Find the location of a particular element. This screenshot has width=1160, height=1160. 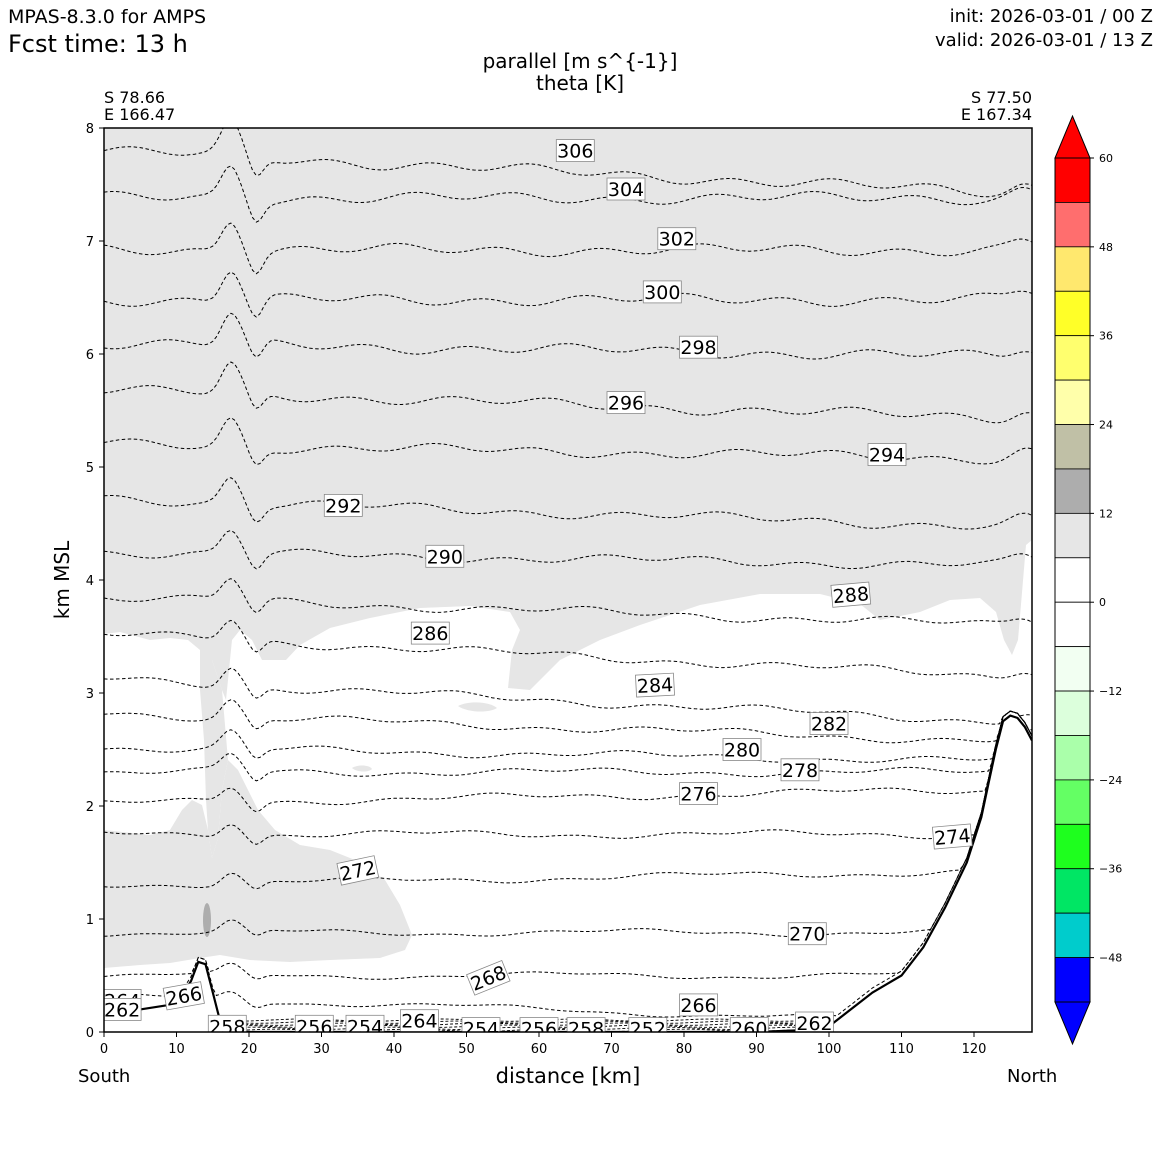

contour-label-text: 276 is located at coordinates (698, 795).